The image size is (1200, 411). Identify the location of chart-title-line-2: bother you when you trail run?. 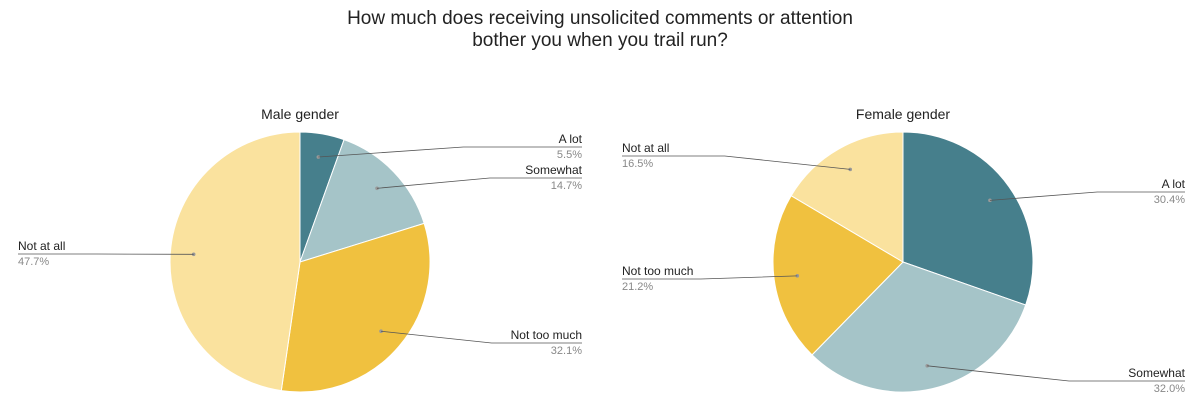
(600, 40).